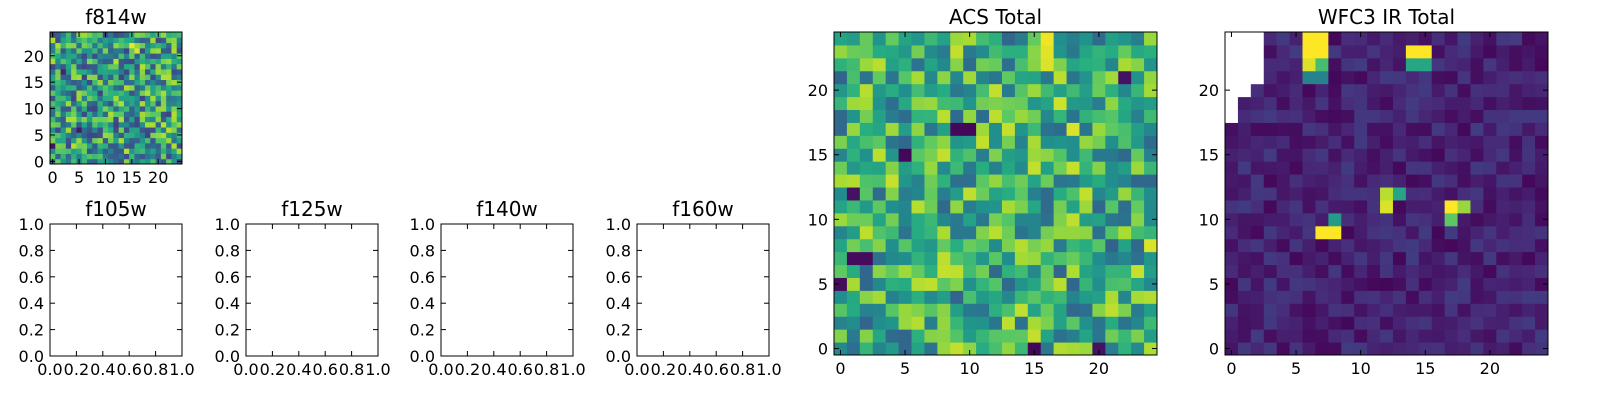 This screenshot has width=1600, height=400. What do you see at coordinates (422, 303) in the screenshot?
I see `f140w-ytick-label: 0.4` at bounding box center [422, 303].